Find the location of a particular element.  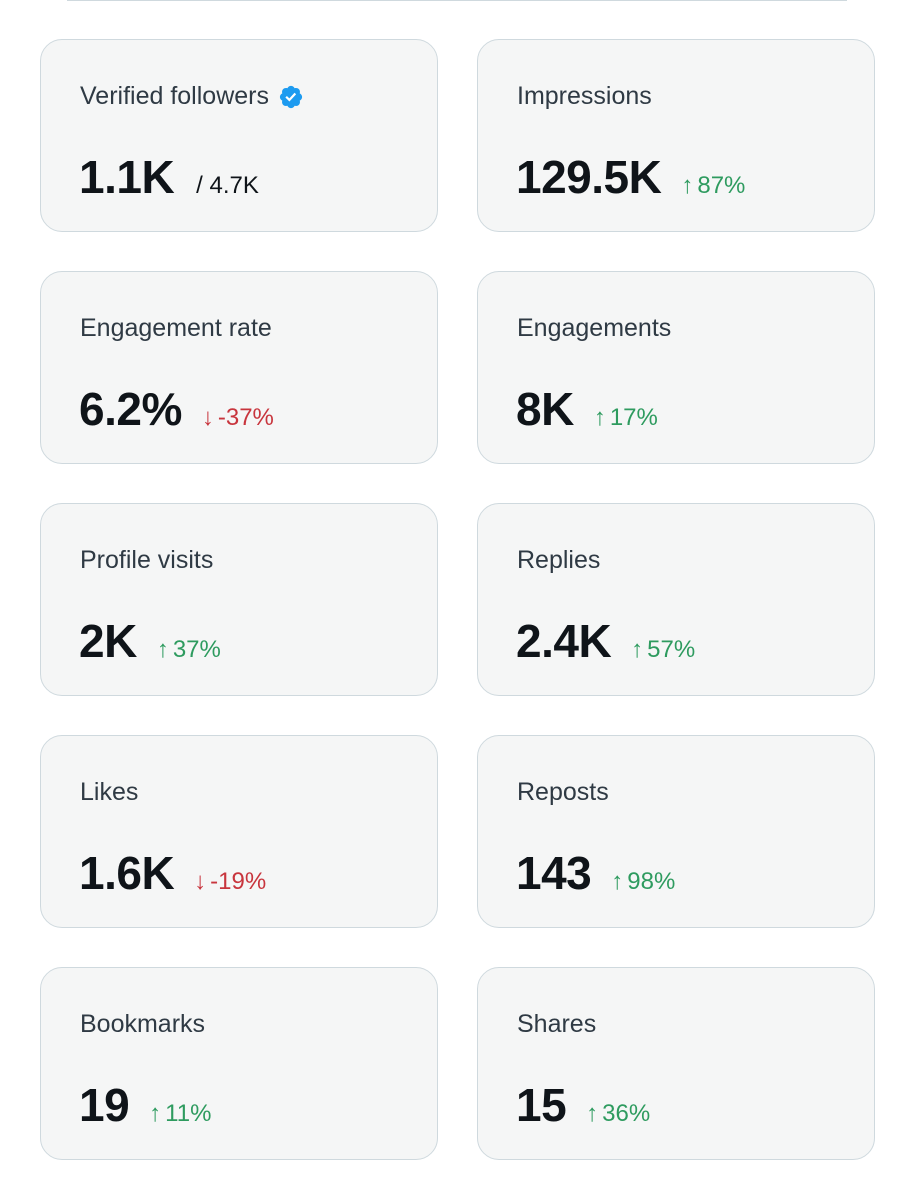

metric-label-row: Verified followers is located at coordinates (192, 96).